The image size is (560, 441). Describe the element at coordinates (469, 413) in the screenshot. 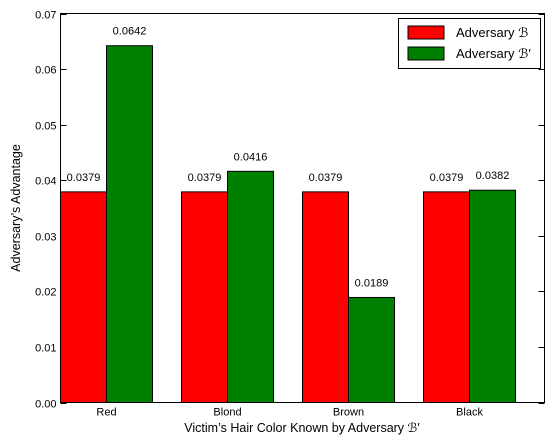

I see `x-tick-label: Black` at that location.